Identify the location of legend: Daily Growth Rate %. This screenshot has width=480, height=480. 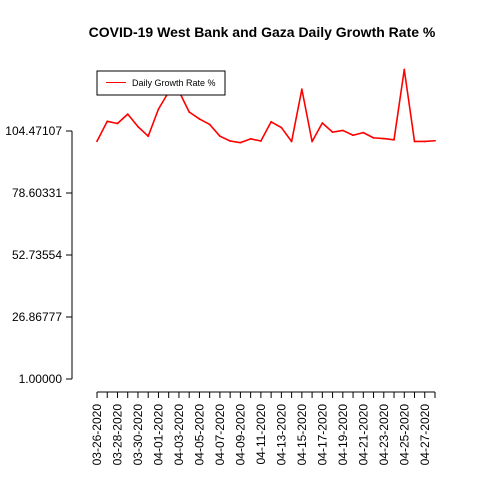
(161, 83).